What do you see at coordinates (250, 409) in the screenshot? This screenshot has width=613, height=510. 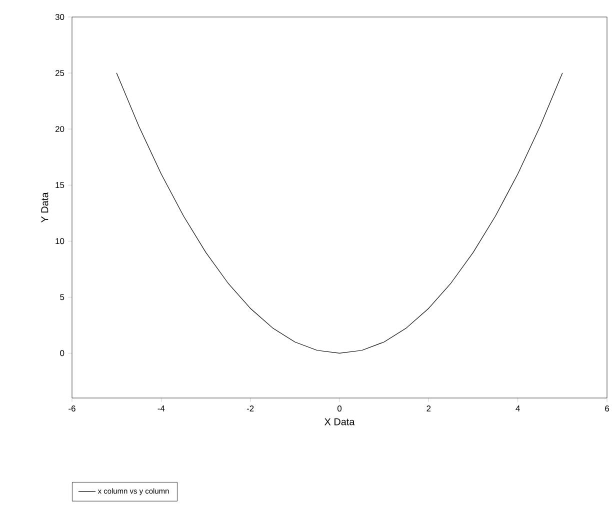 I see `x-tick-label: -2` at bounding box center [250, 409].